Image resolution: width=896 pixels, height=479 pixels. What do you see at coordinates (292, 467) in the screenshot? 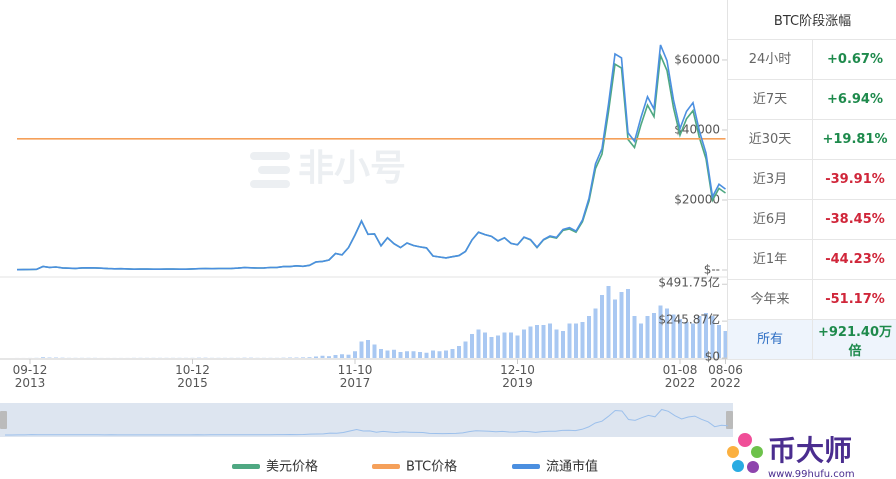
I see `legend-label: 美元价格` at bounding box center [292, 467].